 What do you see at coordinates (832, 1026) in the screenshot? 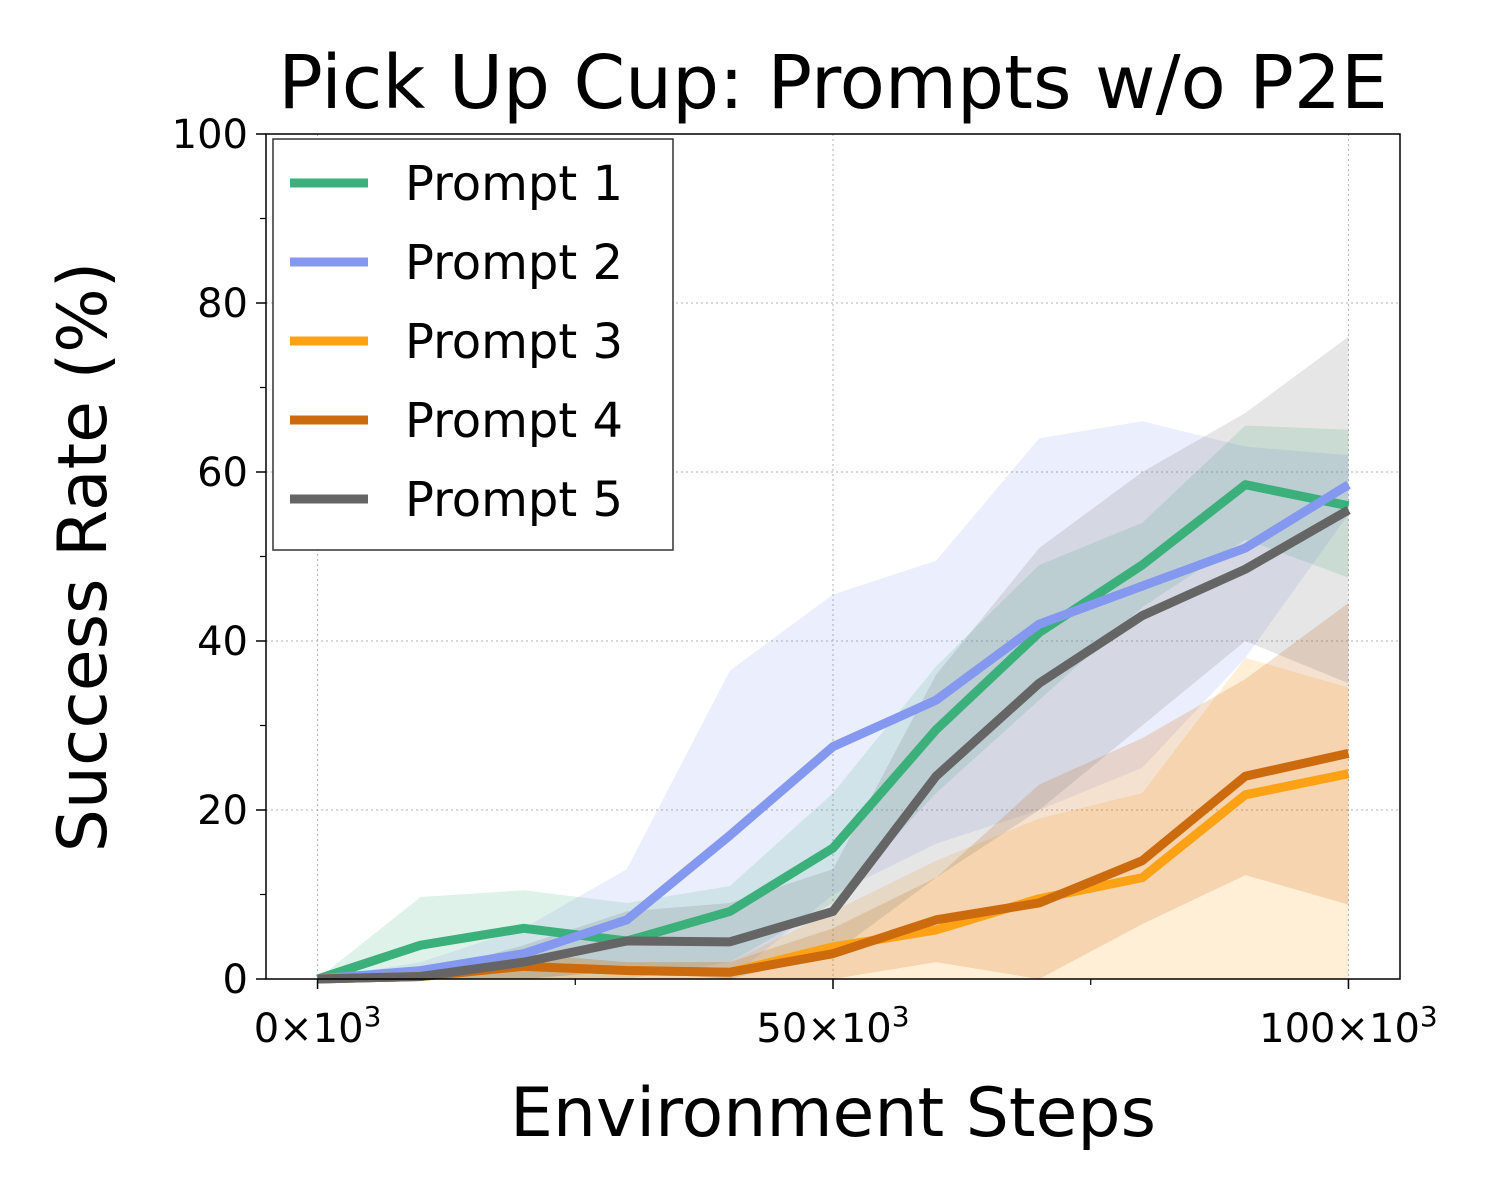
I see `x-tick-label: 50×103` at bounding box center [832, 1026].